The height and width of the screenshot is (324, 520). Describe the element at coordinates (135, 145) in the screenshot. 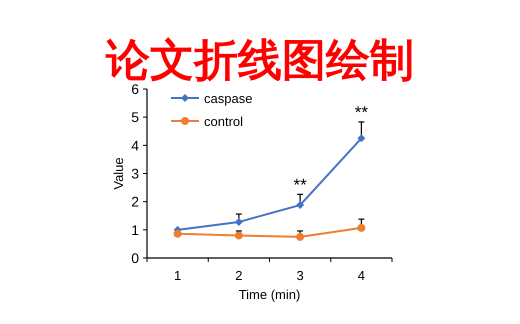

I see `y-tick-label: 4` at that location.